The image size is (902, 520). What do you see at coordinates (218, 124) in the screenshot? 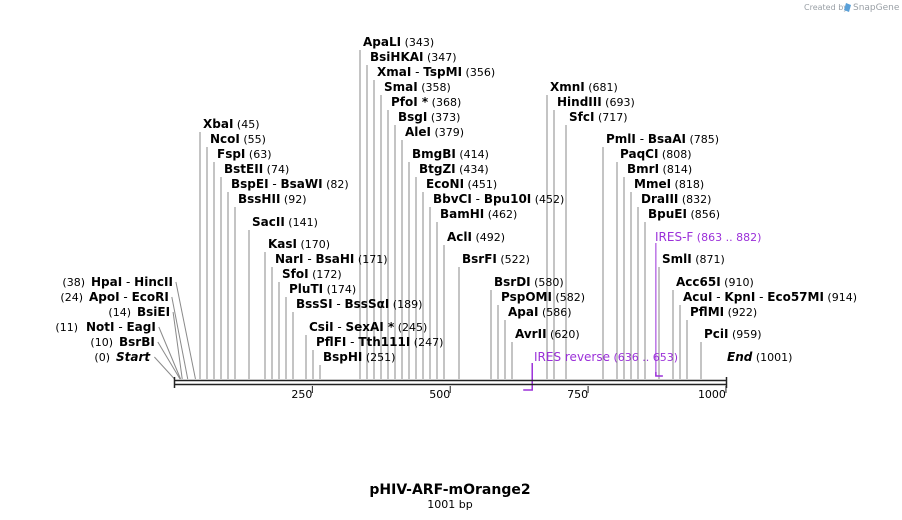
I see `site-name: XbaI` at bounding box center [218, 124].